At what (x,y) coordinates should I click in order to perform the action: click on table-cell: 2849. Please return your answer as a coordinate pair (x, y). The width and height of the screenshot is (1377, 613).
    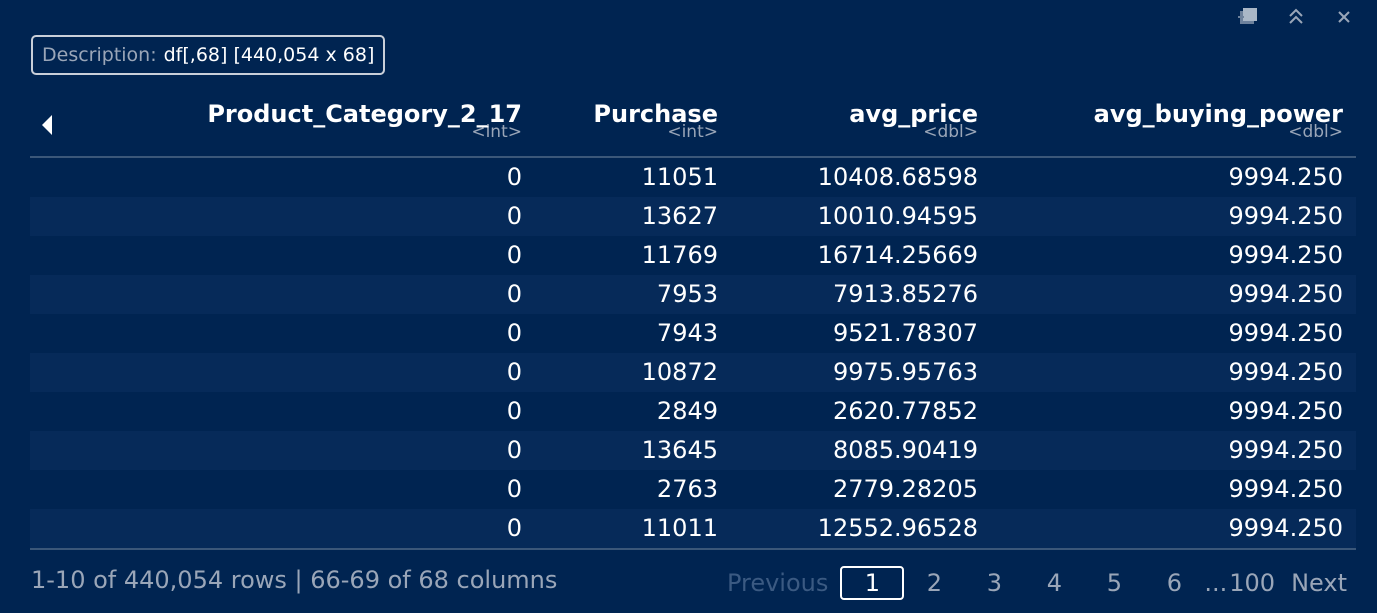
    Looking at the image, I should click on (687, 411).